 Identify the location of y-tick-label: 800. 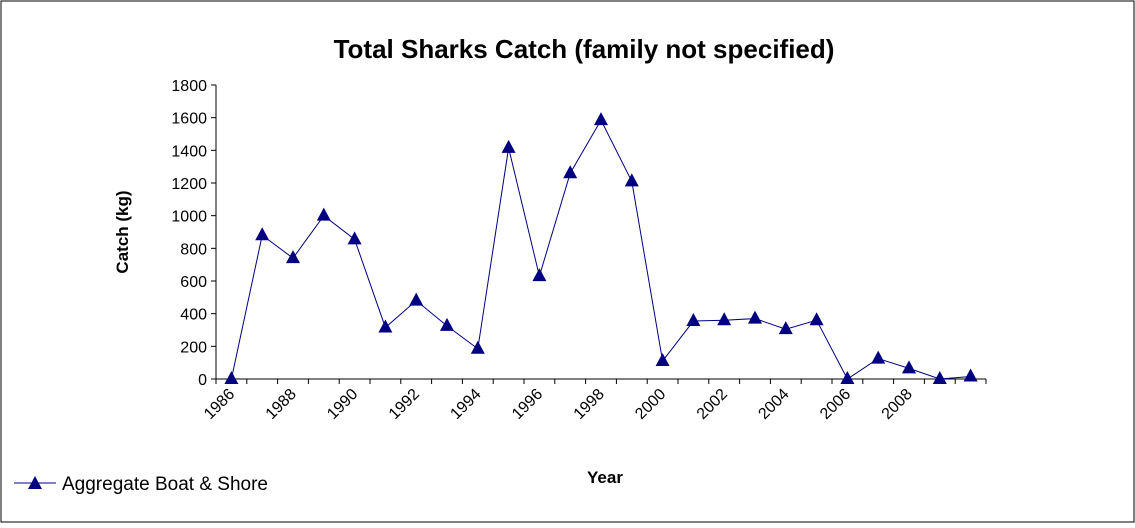
(193, 249).